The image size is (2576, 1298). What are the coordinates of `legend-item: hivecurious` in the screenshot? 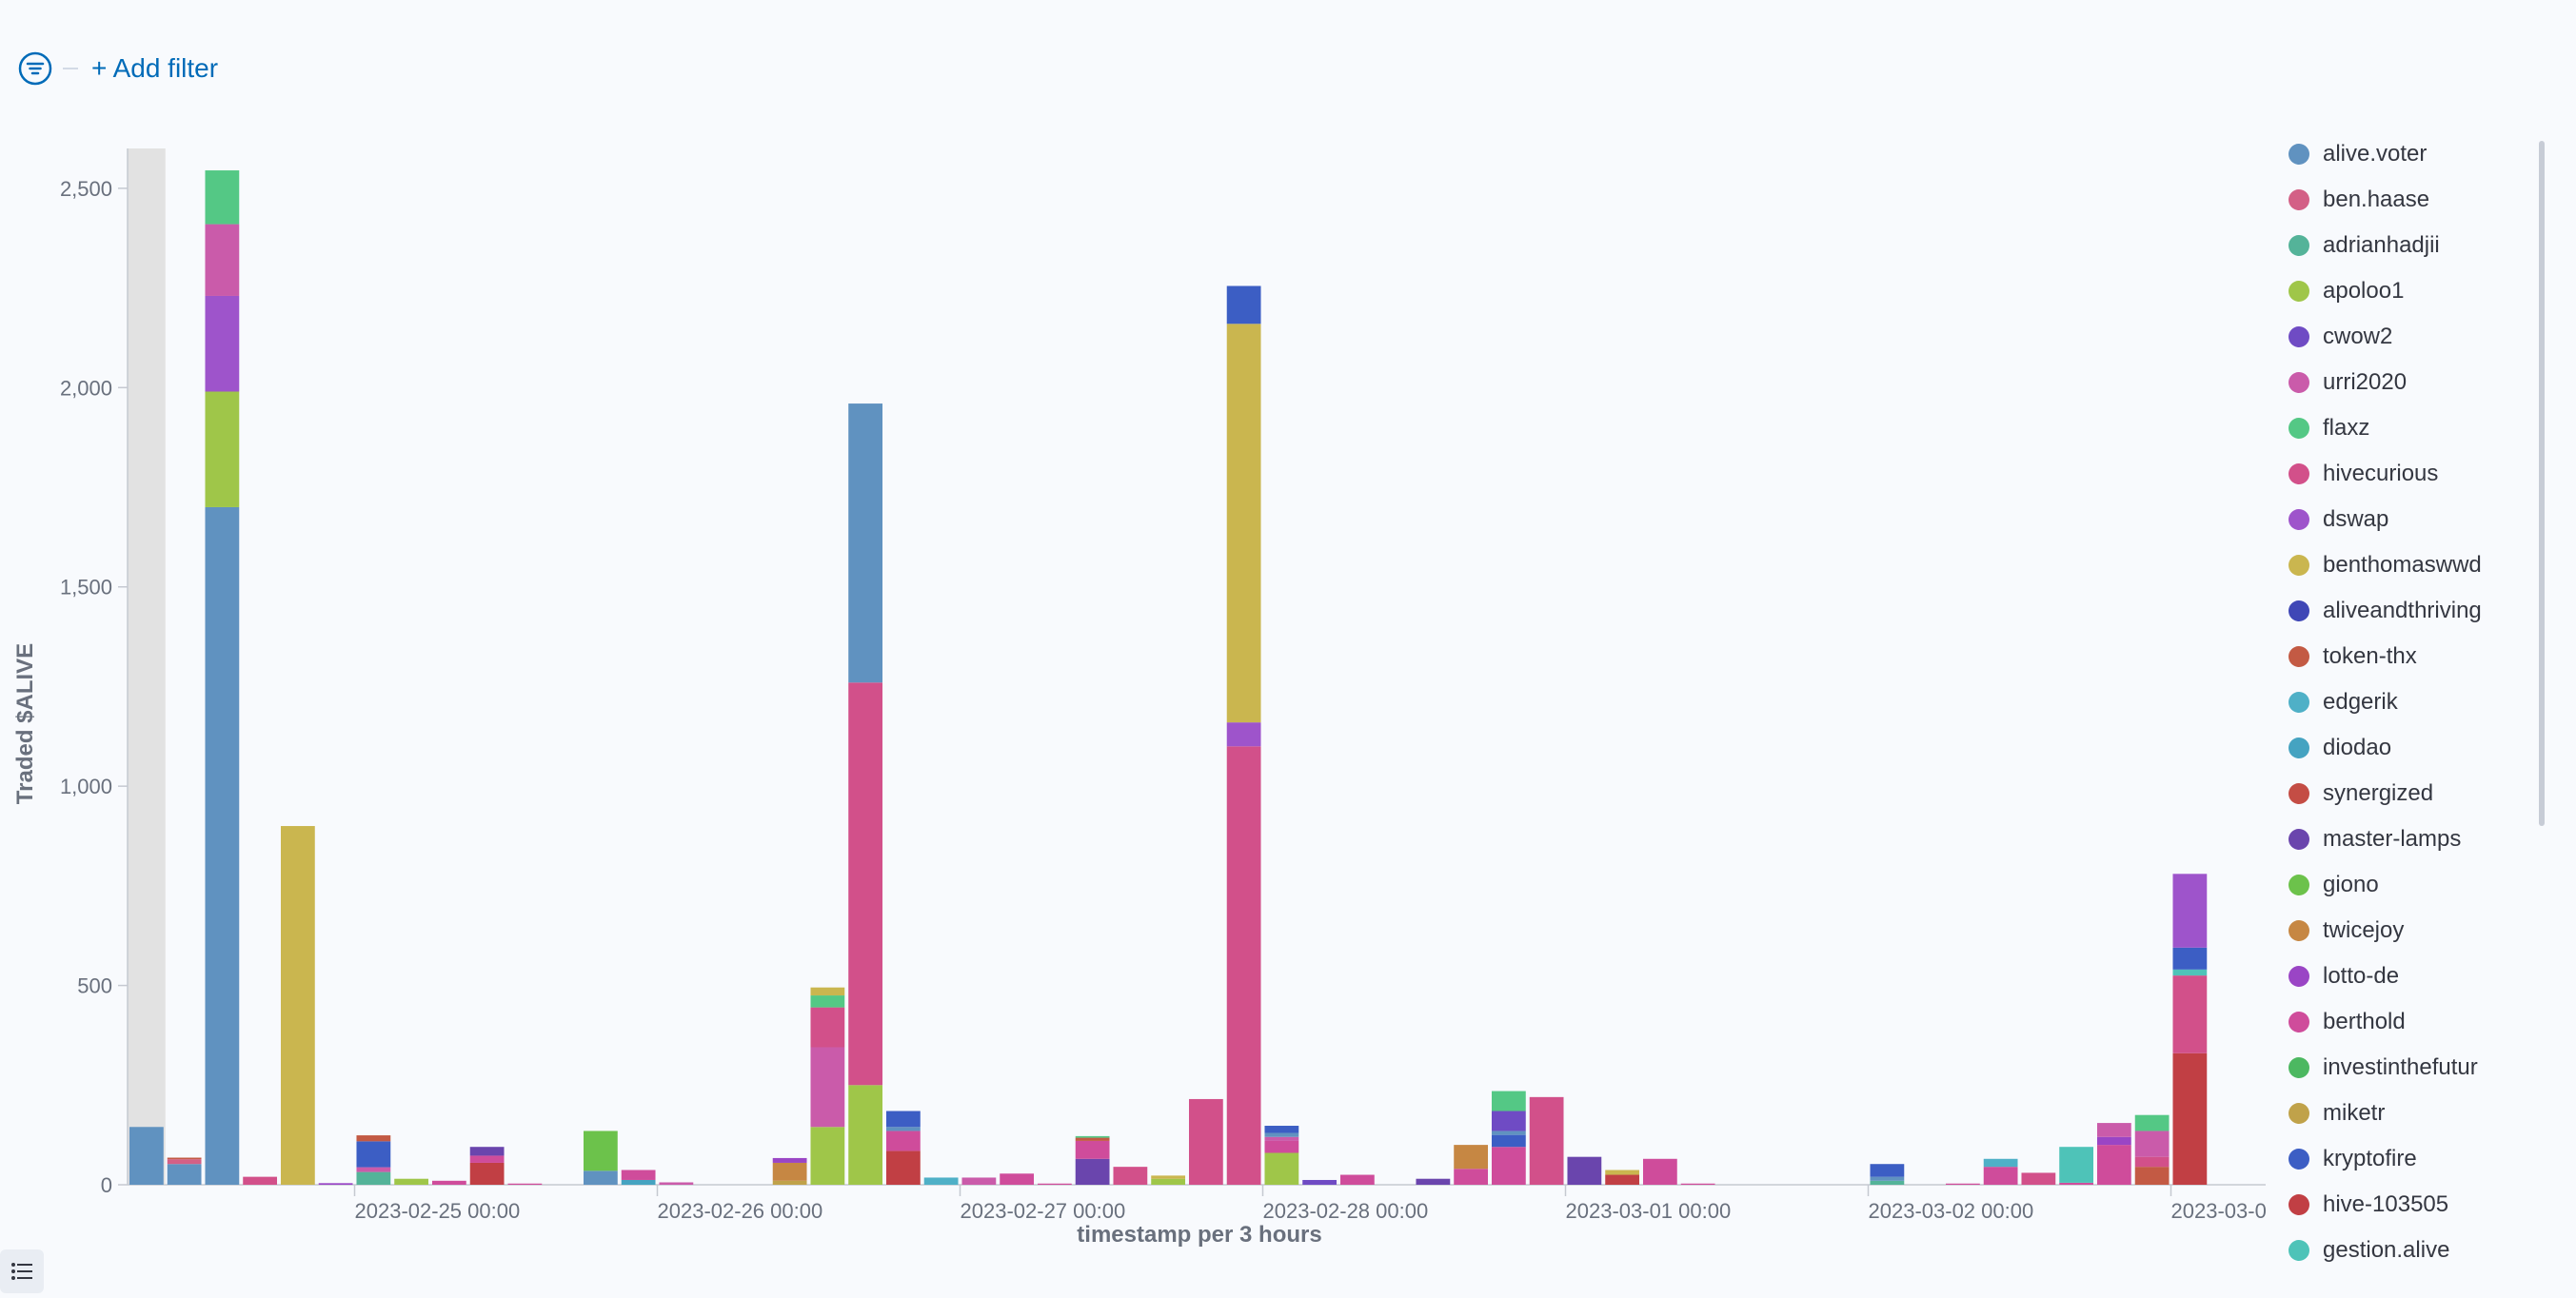 It's located at (2406, 474).